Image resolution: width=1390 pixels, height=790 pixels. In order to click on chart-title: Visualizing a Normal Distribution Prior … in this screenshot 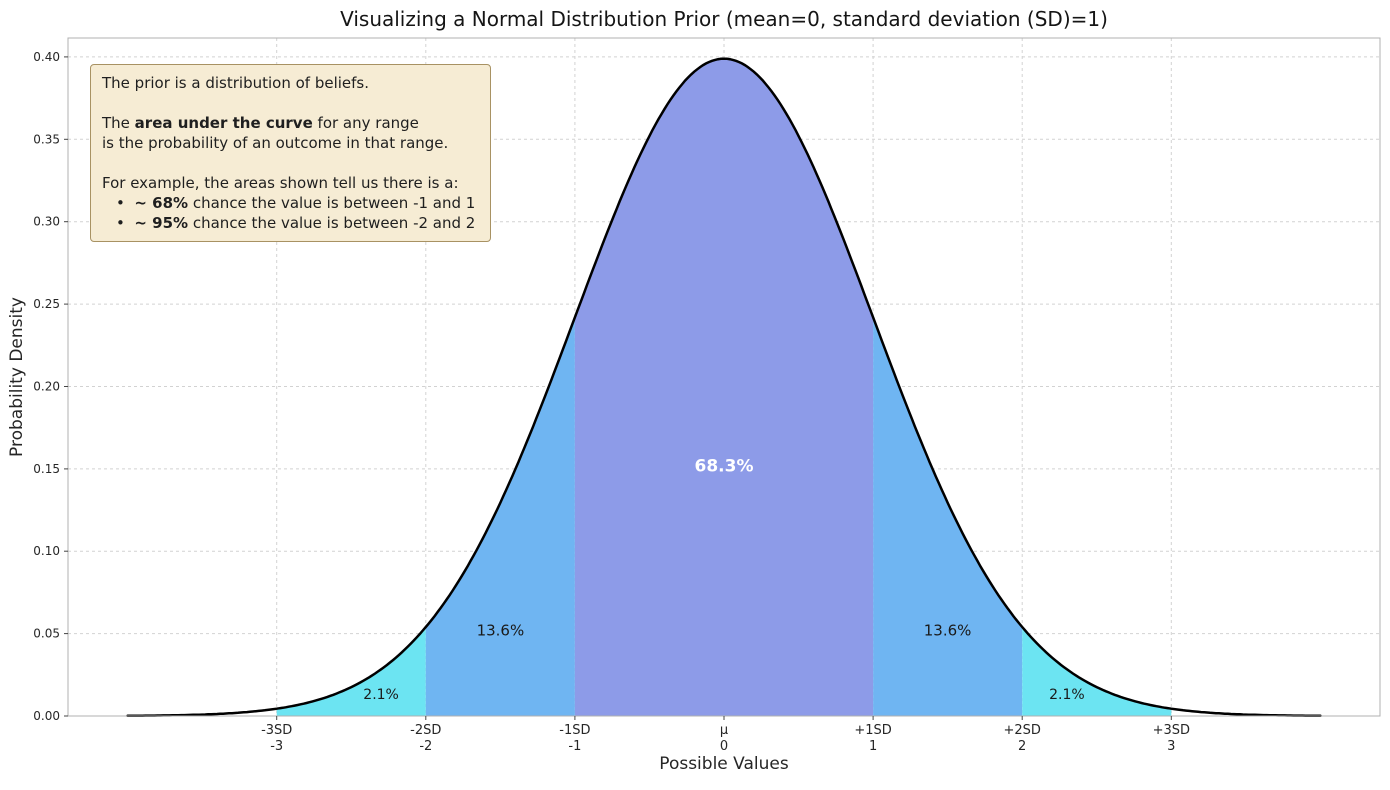, I will do `click(724, 19)`.